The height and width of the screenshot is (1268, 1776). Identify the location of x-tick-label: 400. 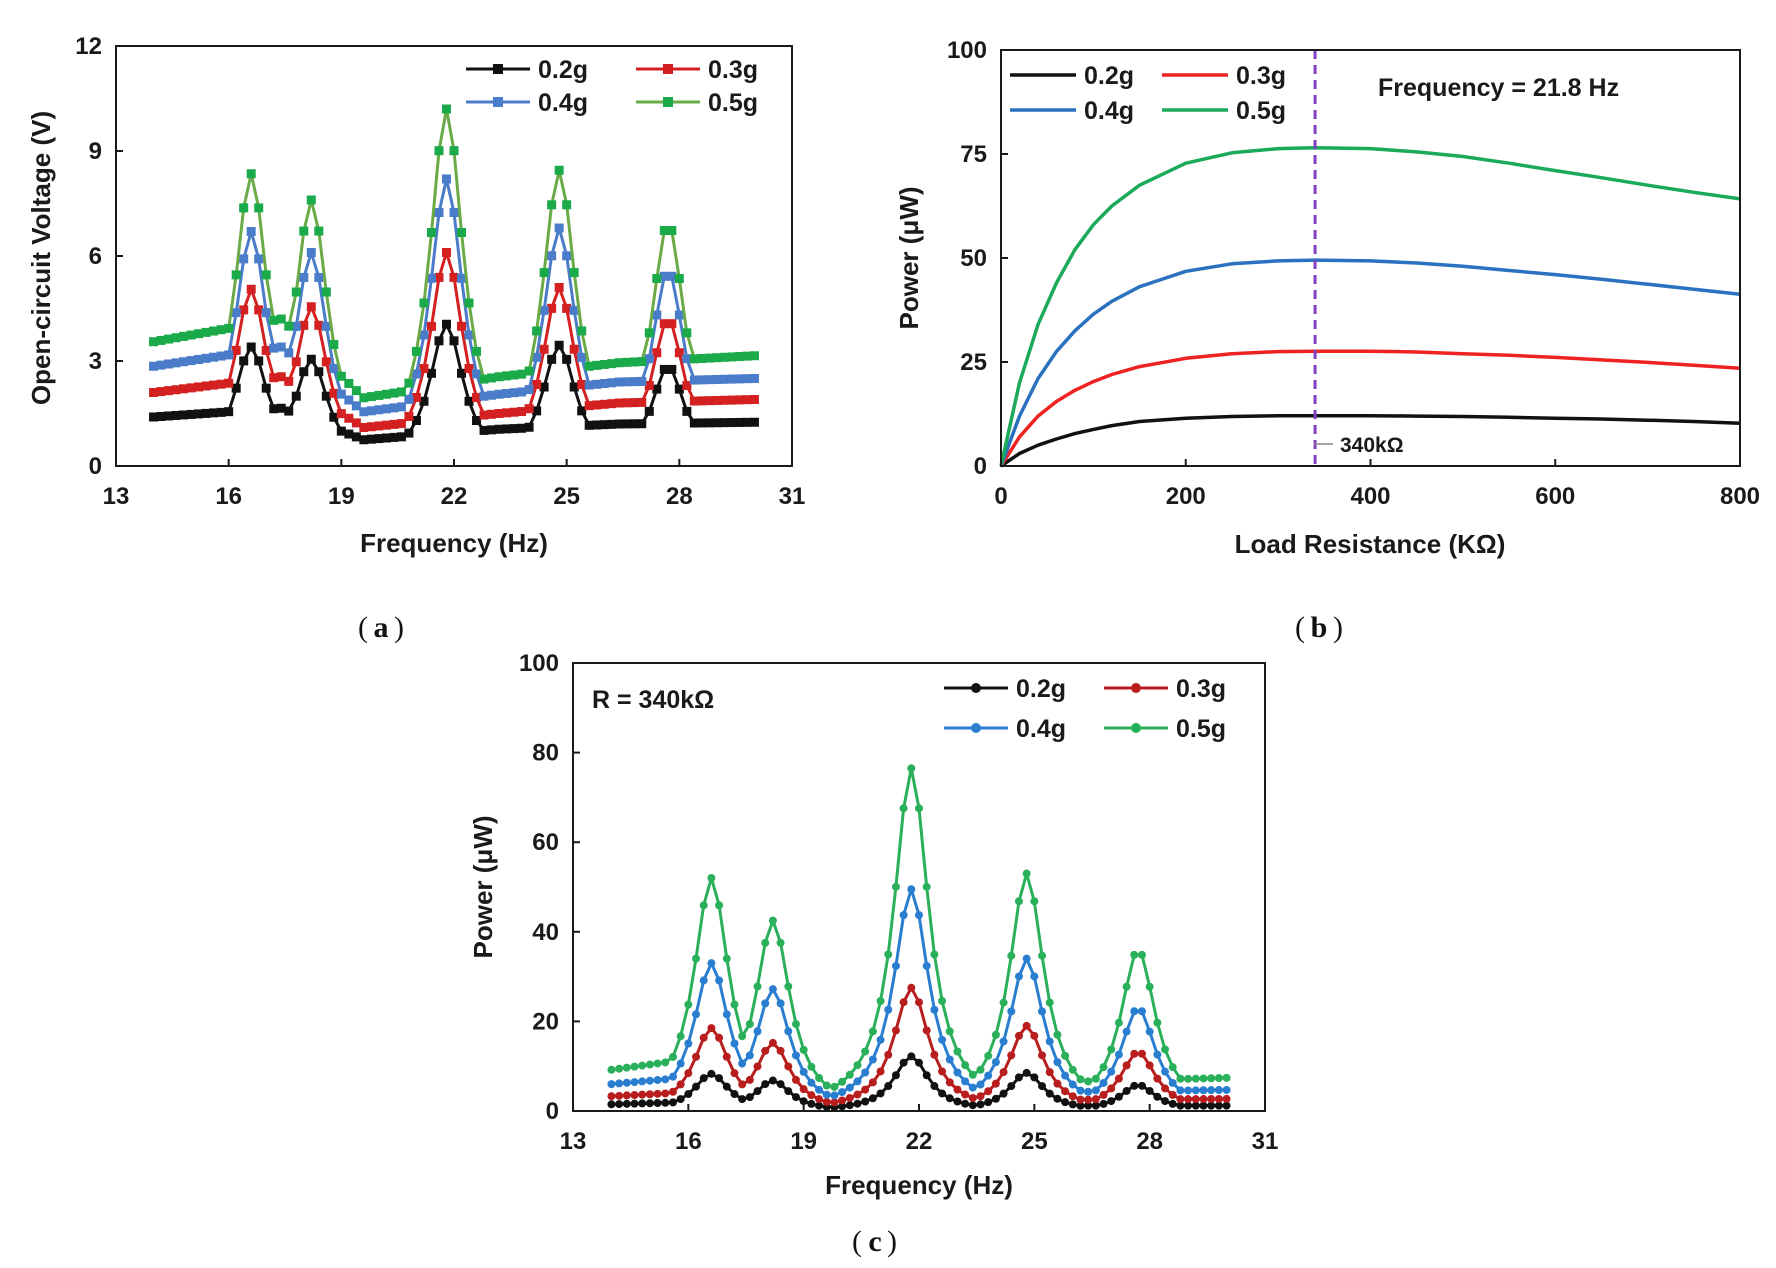
(1370, 496).